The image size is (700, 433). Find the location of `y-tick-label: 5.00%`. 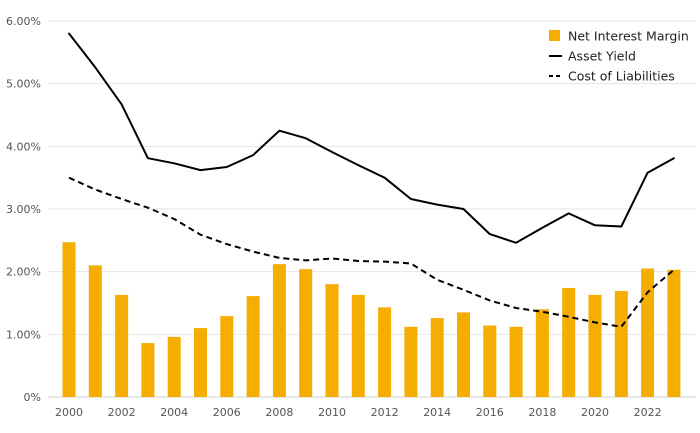

y-tick-label: 5.00% is located at coordinates (23, 84).